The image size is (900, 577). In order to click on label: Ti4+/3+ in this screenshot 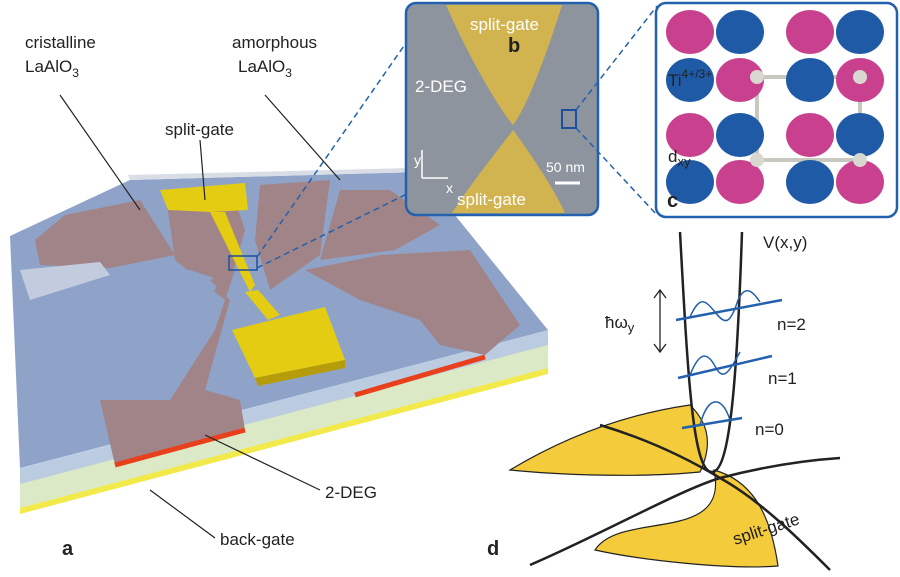, I will do `click(690, 78)`.